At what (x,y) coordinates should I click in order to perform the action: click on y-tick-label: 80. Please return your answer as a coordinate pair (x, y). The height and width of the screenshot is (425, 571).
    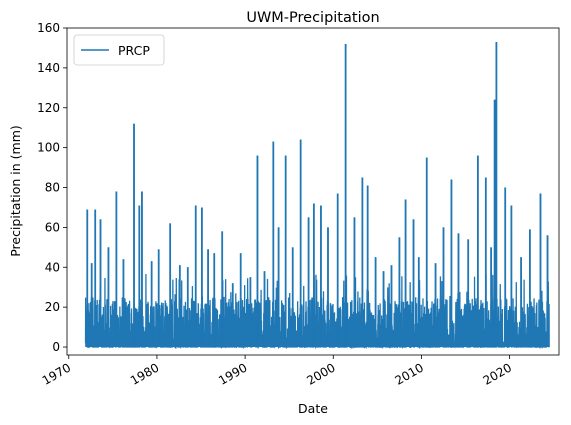
    Looking at the image, I should click on (52, 188).